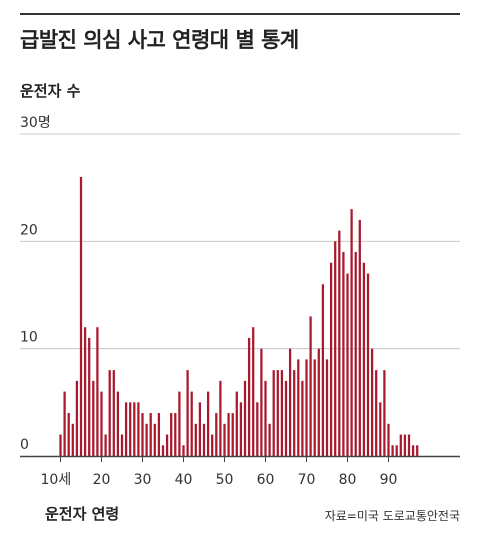 Image resolution: width=480 pixels, height=540 pixels. I want to click on y-tick-label: 30명, so click(35, 123).